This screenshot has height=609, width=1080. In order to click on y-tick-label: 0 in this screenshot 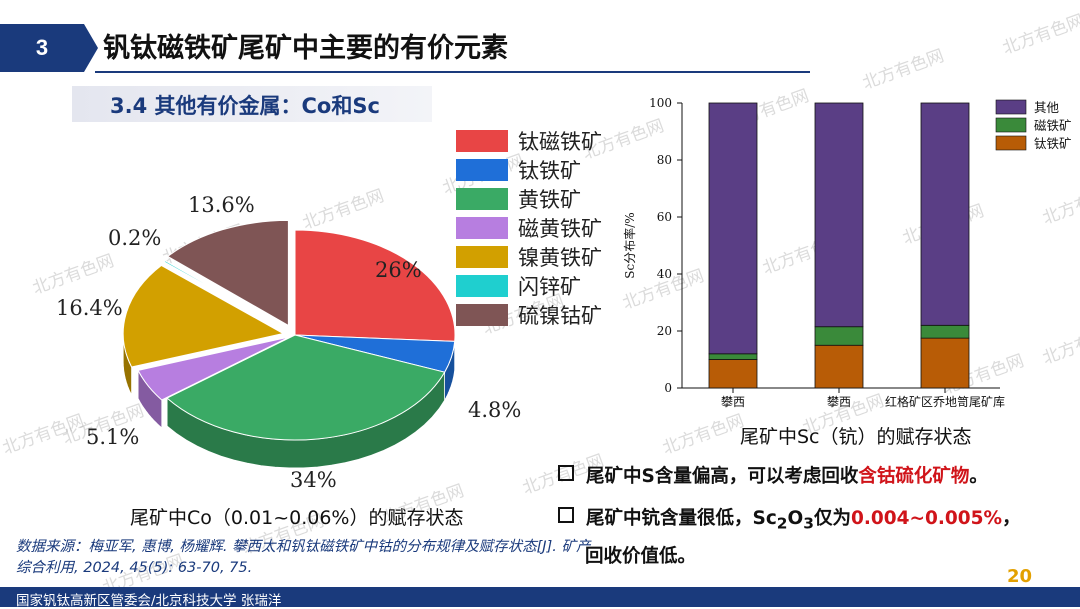, I will do `click(668, 388)`.